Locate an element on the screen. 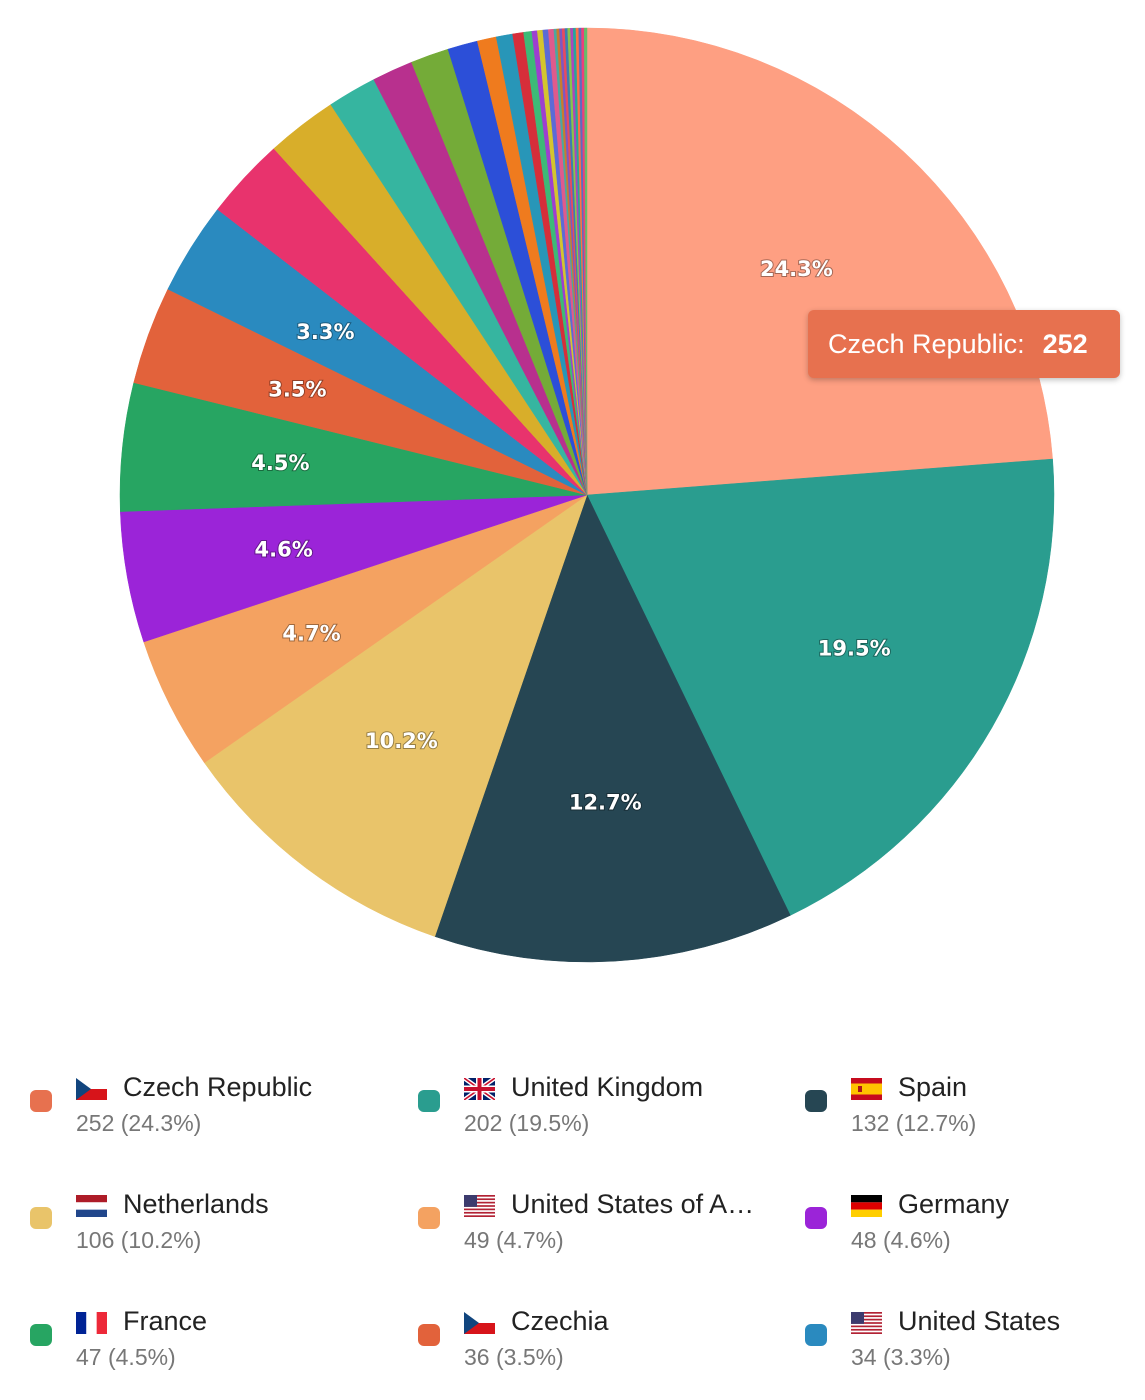 Image resolution: width=1145 pixels, height=1400 pixels. legend-label: Czech Republic is located at coordinates (218, 1087).